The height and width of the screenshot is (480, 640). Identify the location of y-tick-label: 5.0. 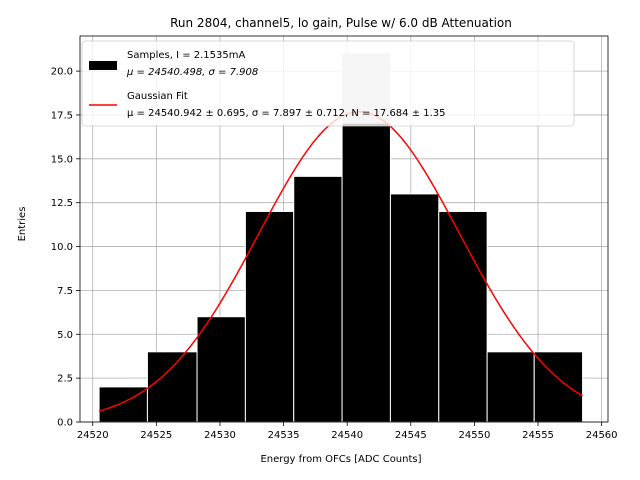
(65, 335).